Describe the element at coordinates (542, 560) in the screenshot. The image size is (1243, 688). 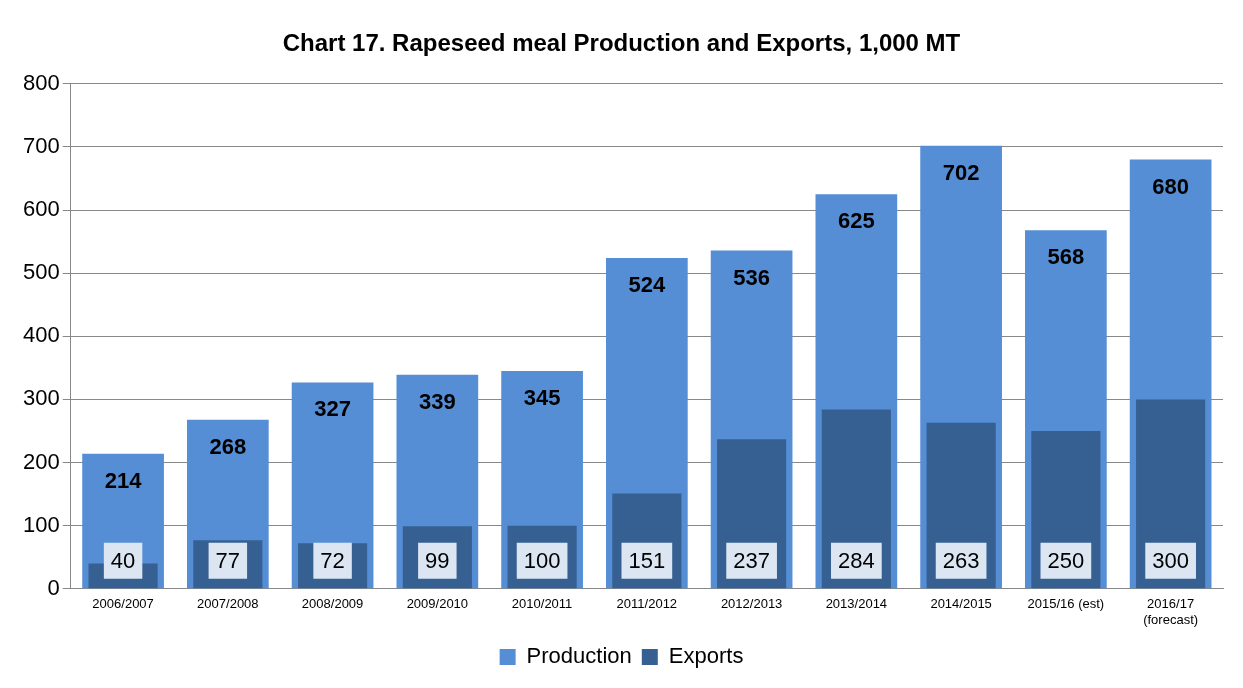
I see `data-label: 100` at that location.